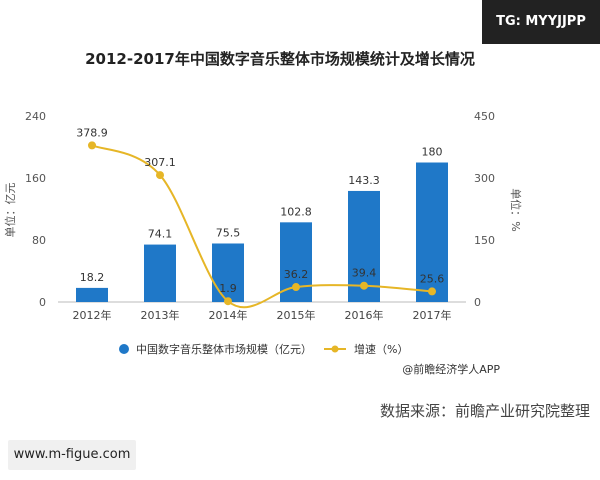 The height and width of the screenshot is (480, 600). Describe the element at coordinates (484, 209) in the screenshot. I see `right-axis-ticks: 0 150 300 450` at that location.